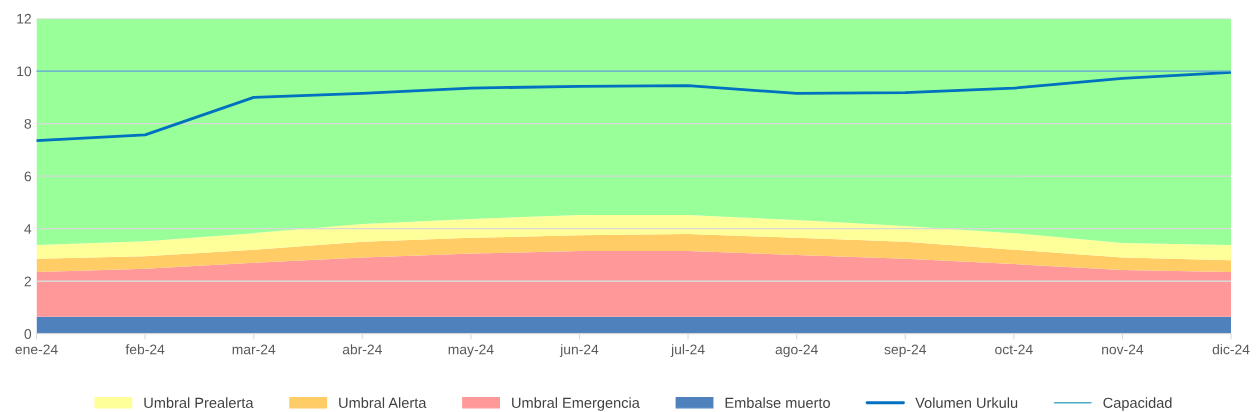  I want to click on legend-label: Volumen Urkulu, so click(966, 402).